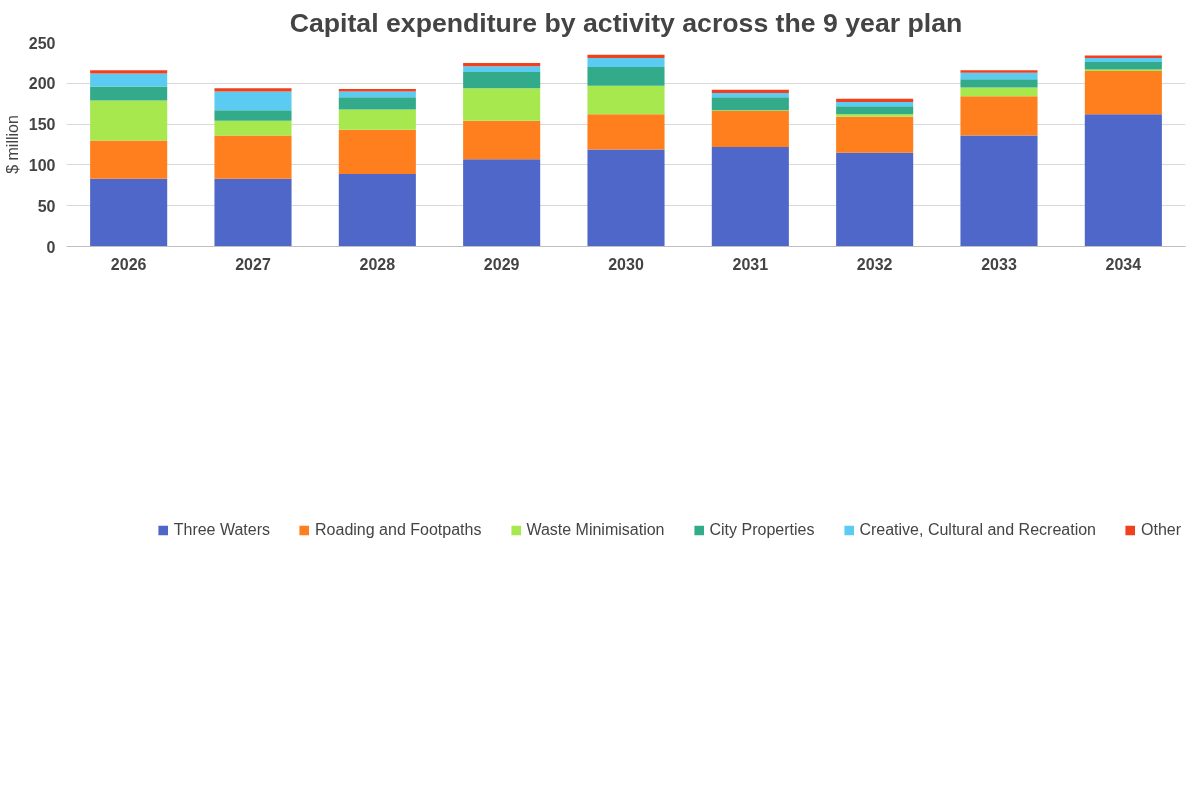 This screenshot has height=786, width=1198. Describe the element at coordinates (377, 264) in the screenshot. I see `x-tick-label: 2028` at that location.